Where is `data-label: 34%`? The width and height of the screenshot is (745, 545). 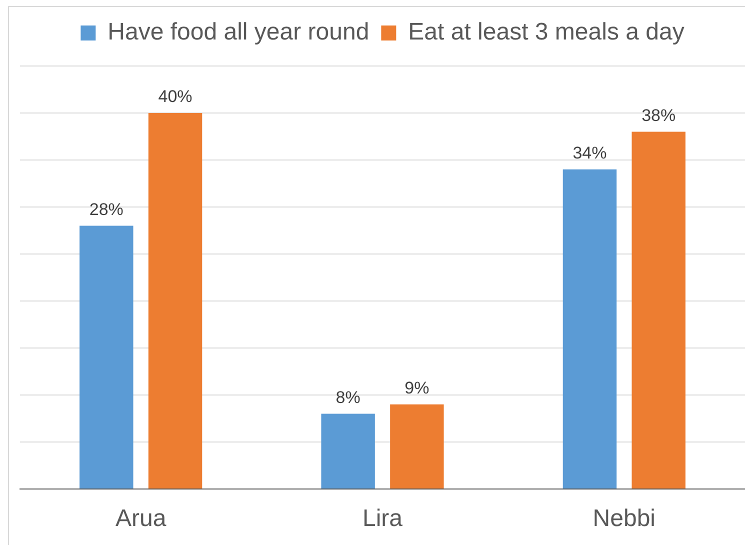
data-label: 34% is located at coordinates (589, 153).